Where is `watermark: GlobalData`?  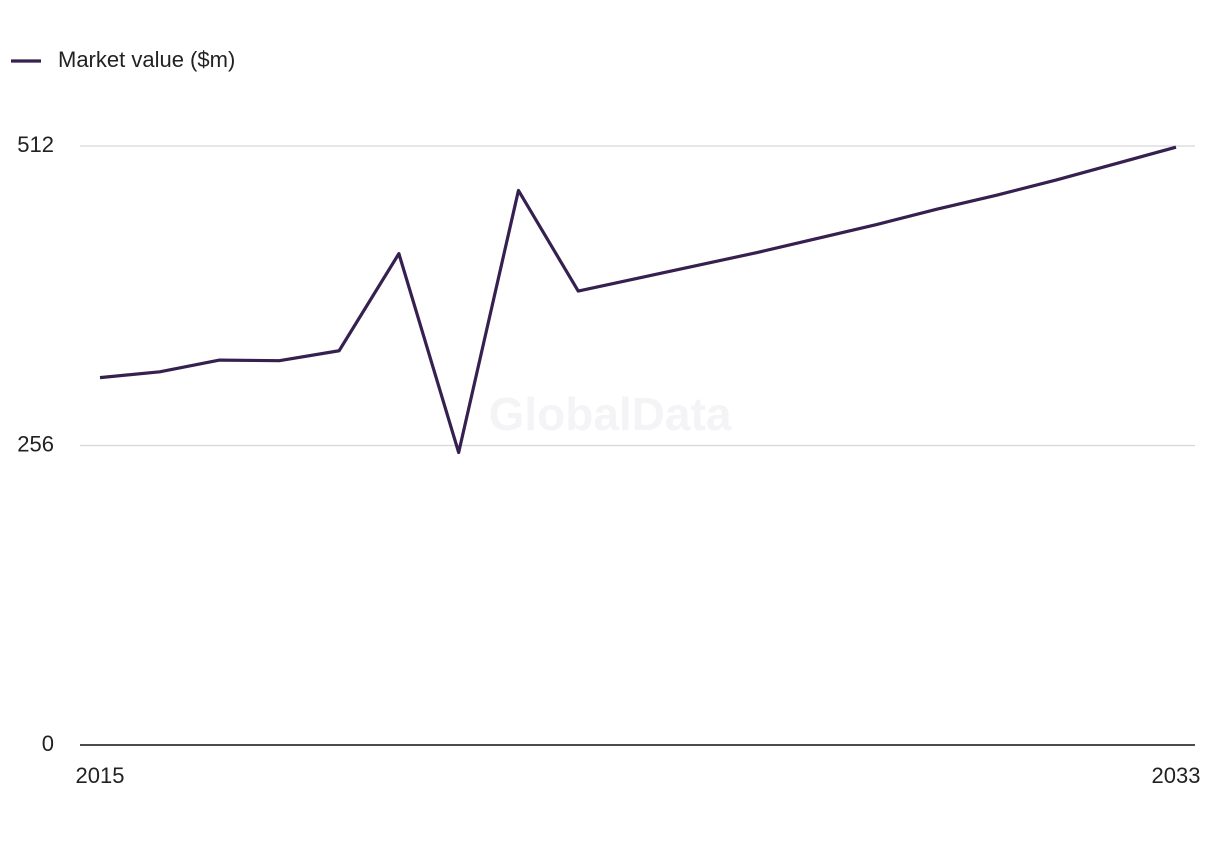 watermark: GlobalData is located at coordinates (610, 414).